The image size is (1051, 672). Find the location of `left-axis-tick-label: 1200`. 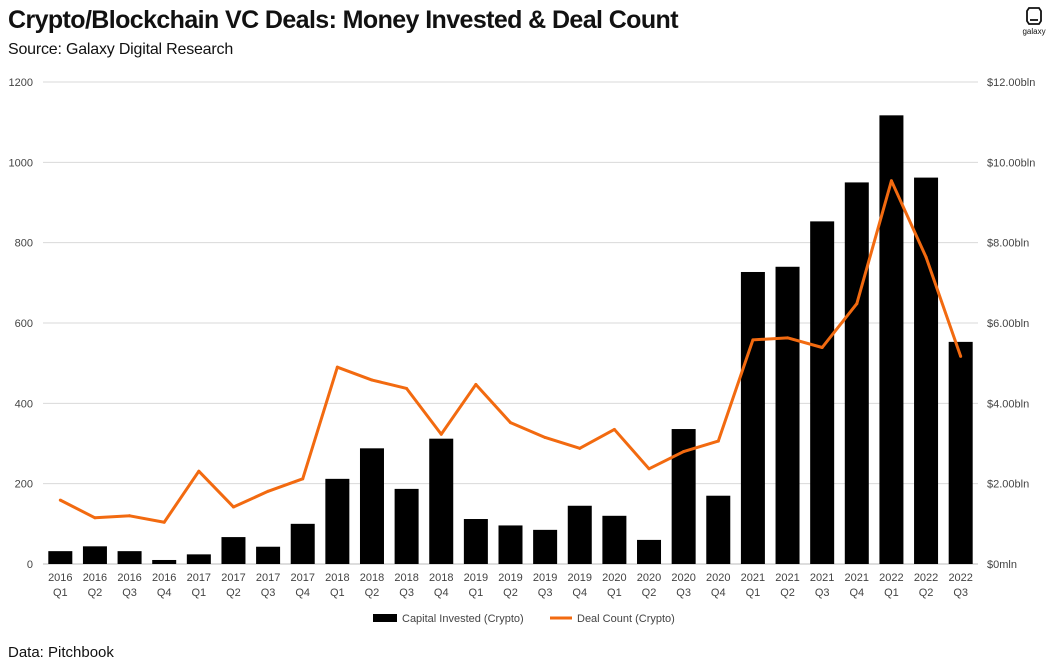

left-axis-tick-label: 1200 is located at coordinates (21, 83).